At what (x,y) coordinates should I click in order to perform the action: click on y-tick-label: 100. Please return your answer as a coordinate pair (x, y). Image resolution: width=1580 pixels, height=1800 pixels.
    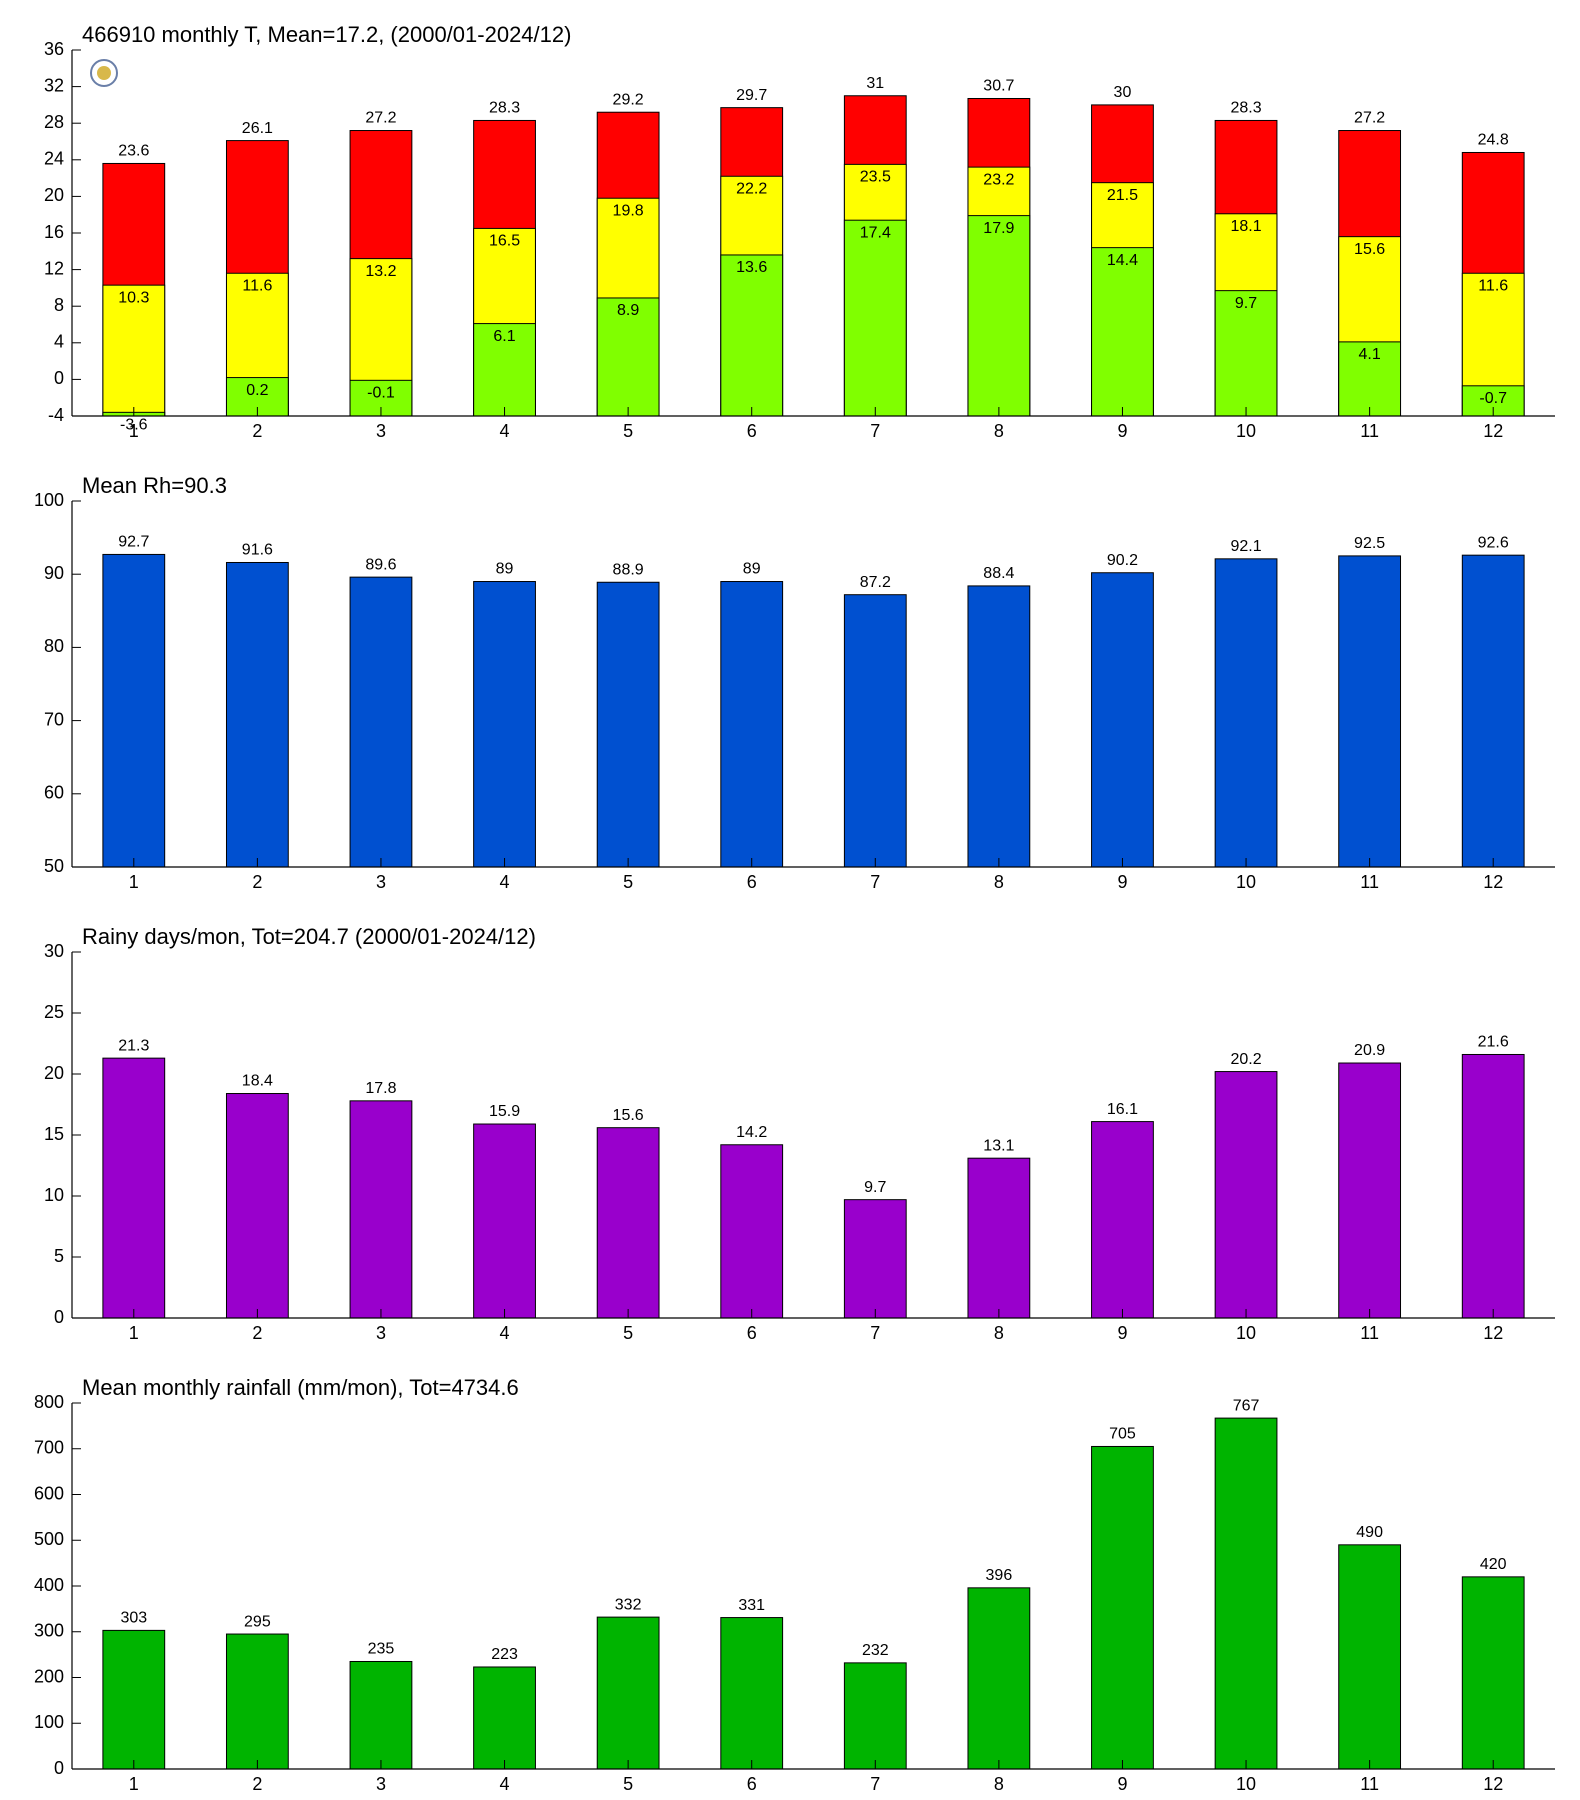
    Looking at the image, I should click on (49, 500).